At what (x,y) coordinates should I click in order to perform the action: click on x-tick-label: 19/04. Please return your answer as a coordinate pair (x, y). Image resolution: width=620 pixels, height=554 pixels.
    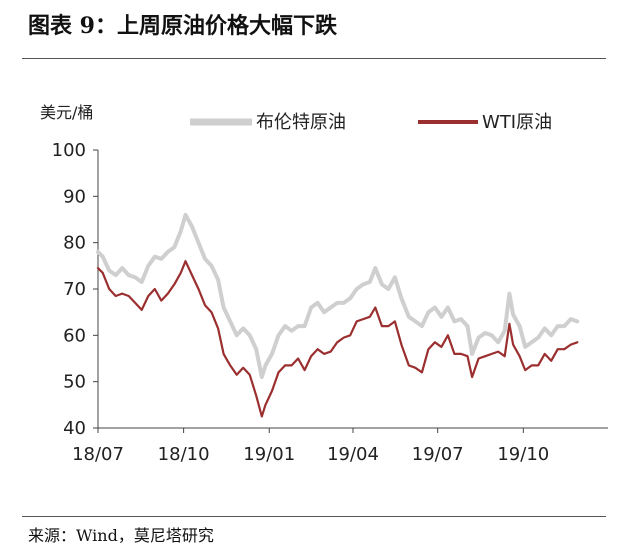
    Looking at the image, I should click on (353, 454).